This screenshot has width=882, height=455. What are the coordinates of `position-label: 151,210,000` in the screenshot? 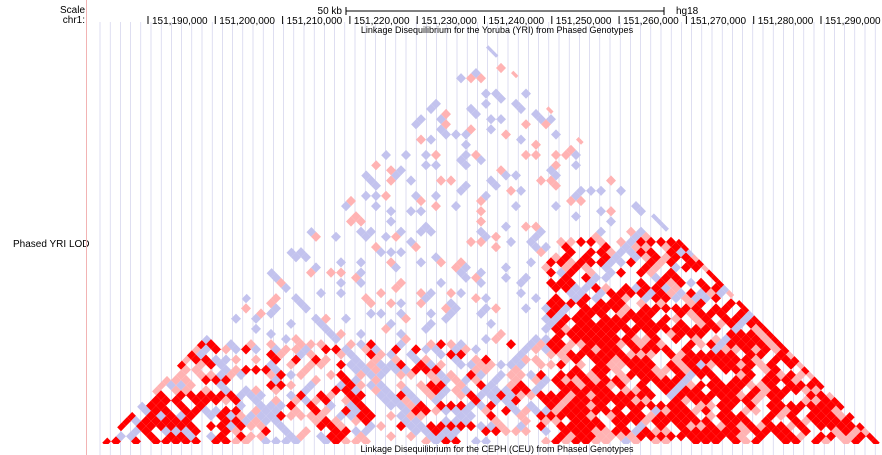 It's located at (315, 21).